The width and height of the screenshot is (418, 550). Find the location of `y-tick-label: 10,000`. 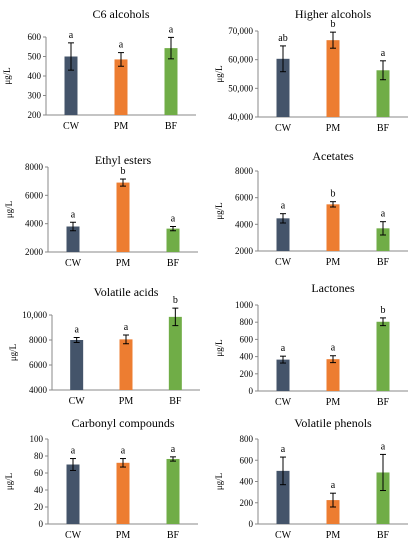

y-tick-label: 10,000 is located at coordinates (34, 315).